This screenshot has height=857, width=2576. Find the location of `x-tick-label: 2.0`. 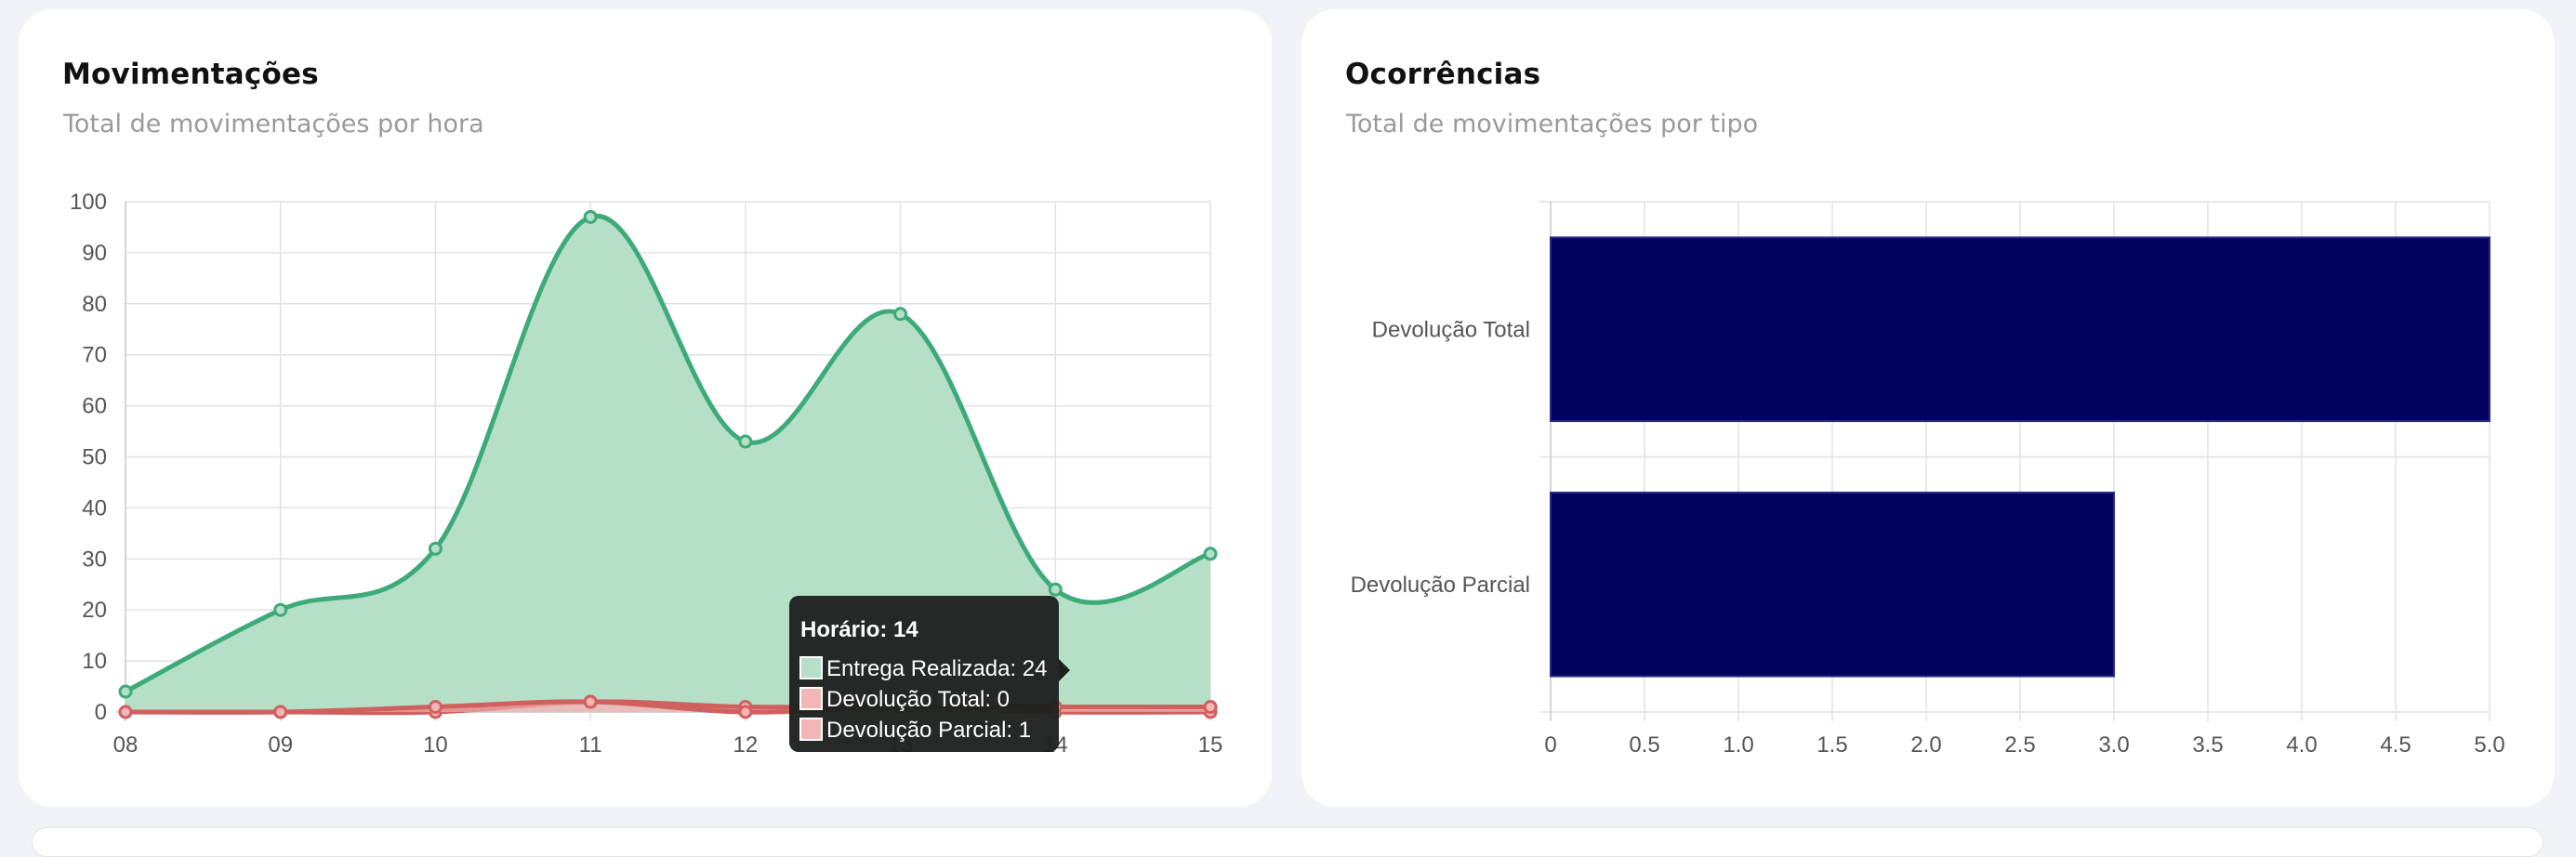

x-tick-label: 2.0 is located at coordinates (1925, 745).